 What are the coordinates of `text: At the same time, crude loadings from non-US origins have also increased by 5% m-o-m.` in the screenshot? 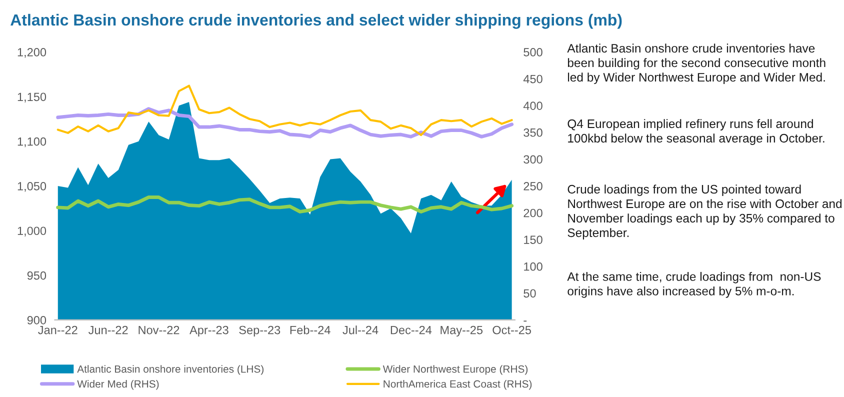 It's located at (694, 285).